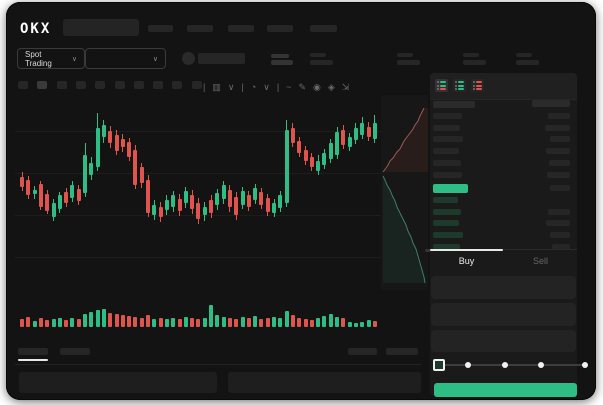 This screenshot has height=405, width=603. I want to click on bottom-tab-order-history, so click(75, 351).